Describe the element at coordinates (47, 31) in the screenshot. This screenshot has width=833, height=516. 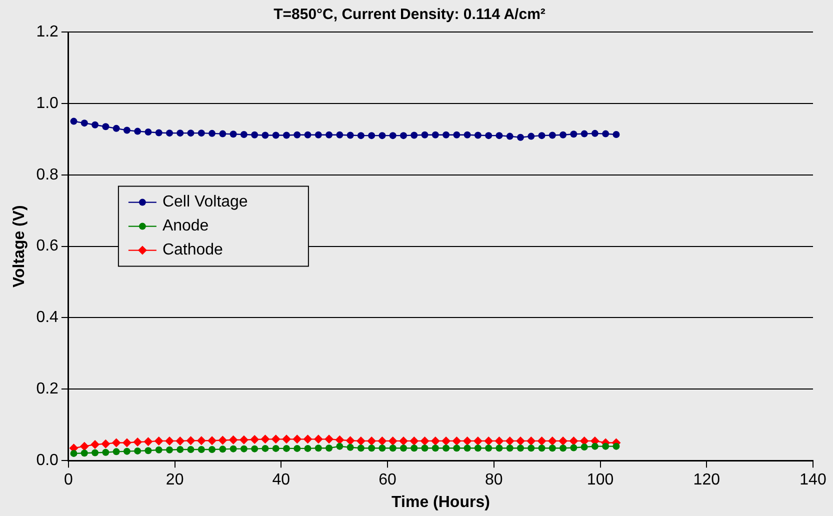
I see `y-tick-label: 1.2` at that location.